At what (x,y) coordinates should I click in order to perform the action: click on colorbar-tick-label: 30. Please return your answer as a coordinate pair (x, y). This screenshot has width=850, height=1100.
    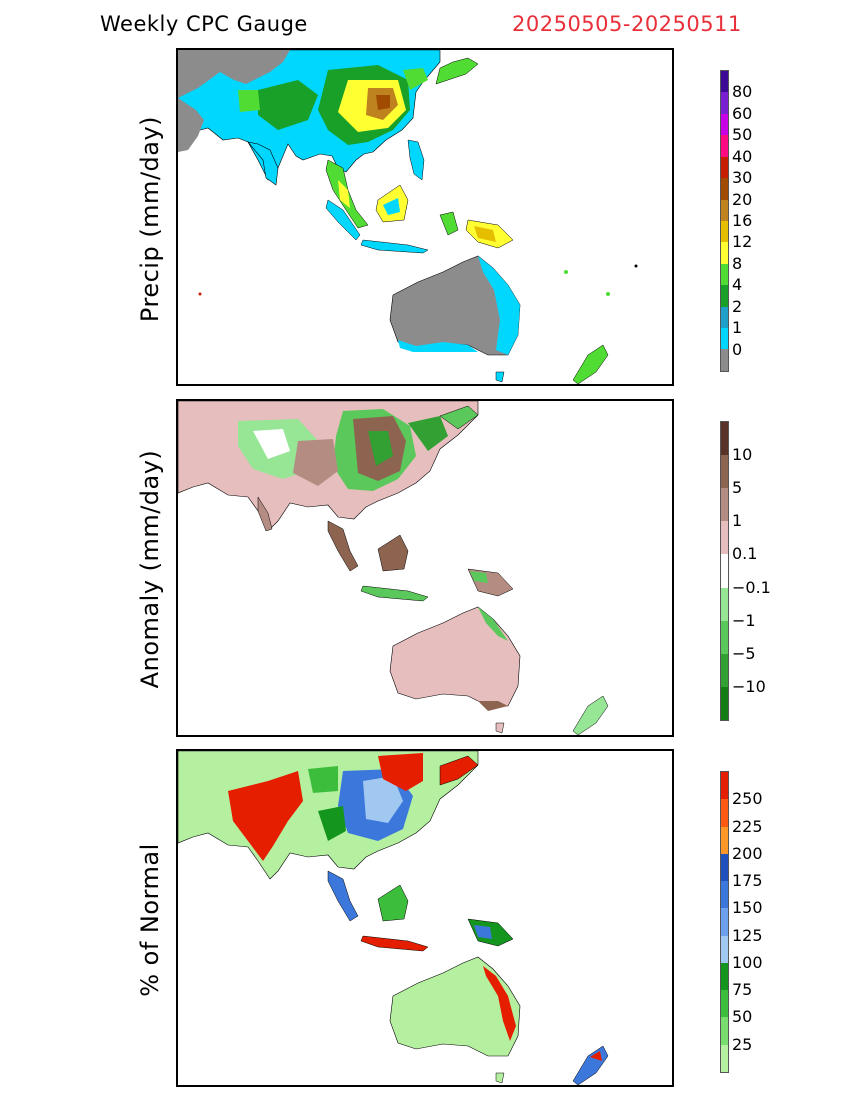
    Looking at the image, I should click on (742, 178).